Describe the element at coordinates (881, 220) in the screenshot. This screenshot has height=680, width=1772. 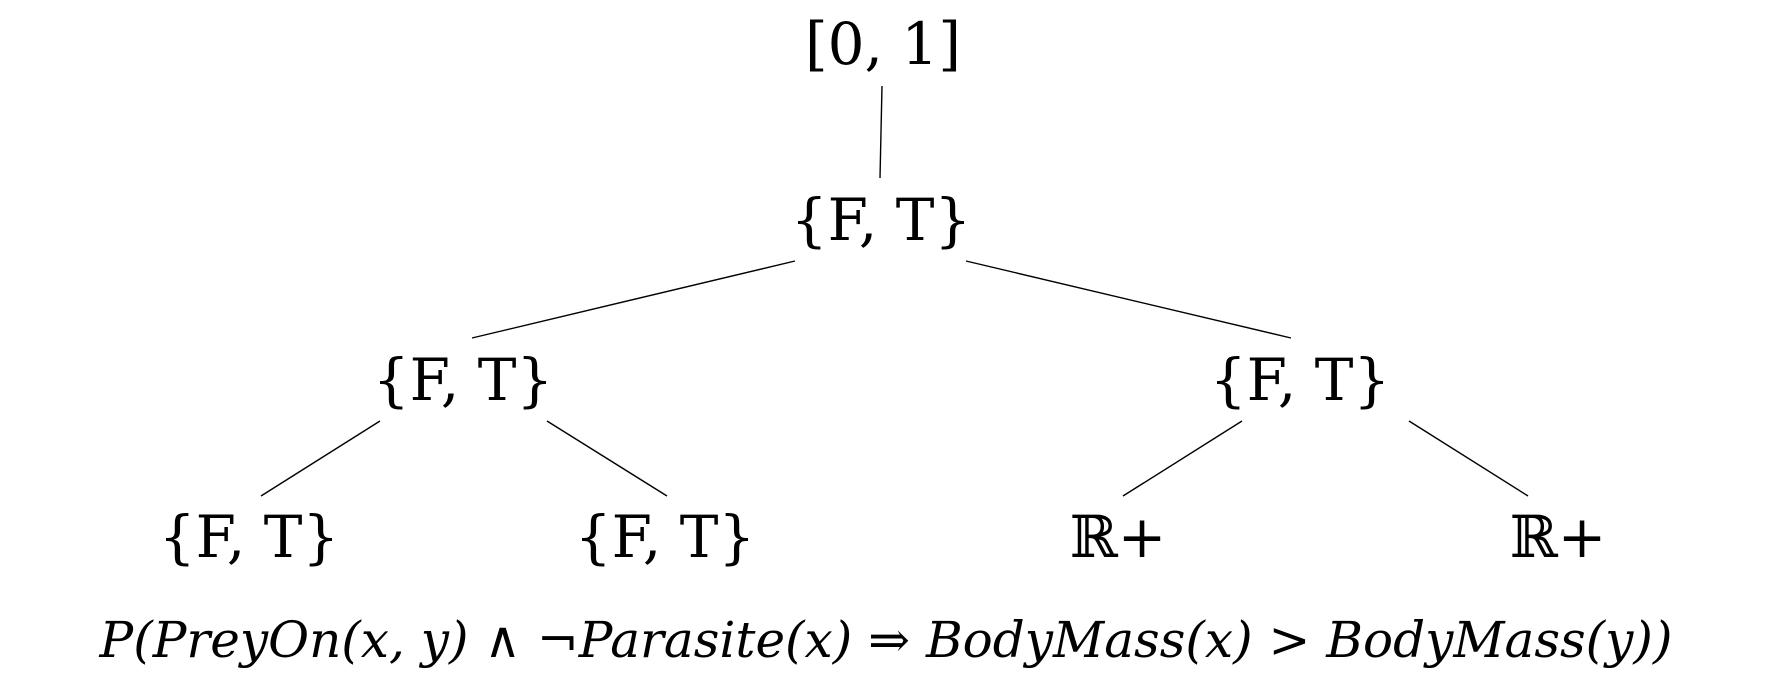
I see `node-level1: {F, T}` at that location.